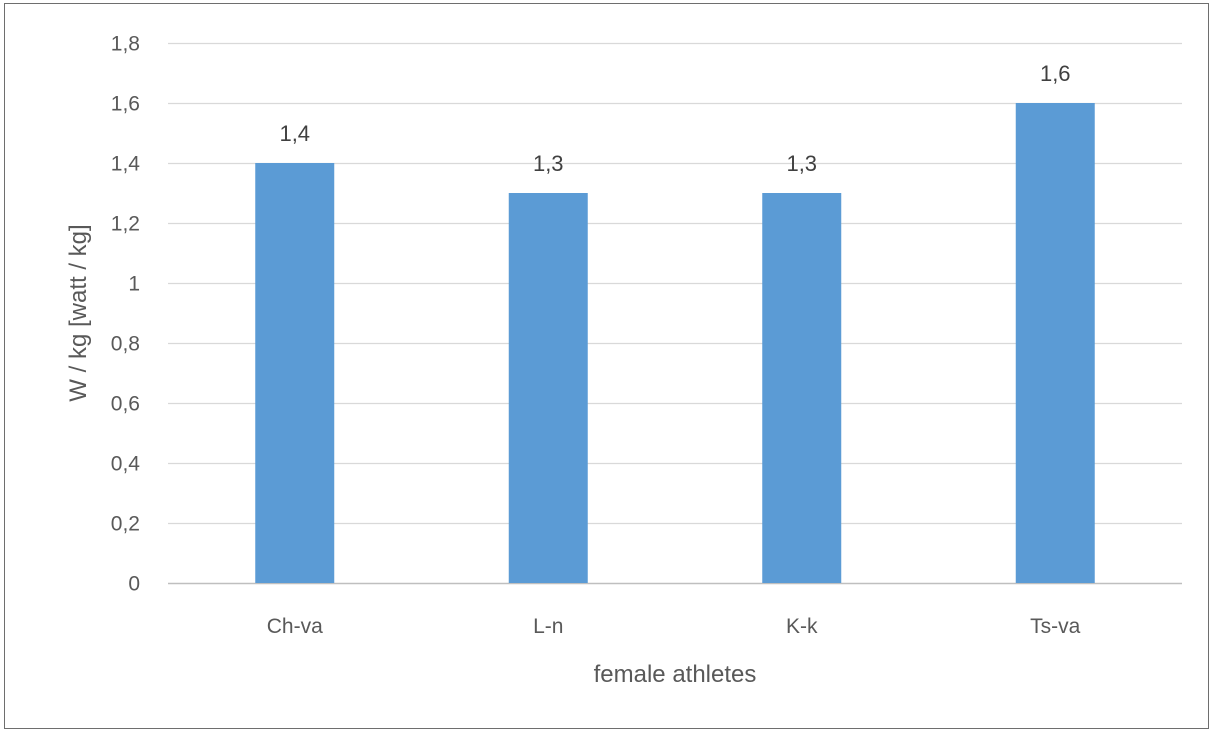 Image resolution: width=1215 pixels, height=732 pixels. I want to click on data-label: 1,4, so click(294, 133).